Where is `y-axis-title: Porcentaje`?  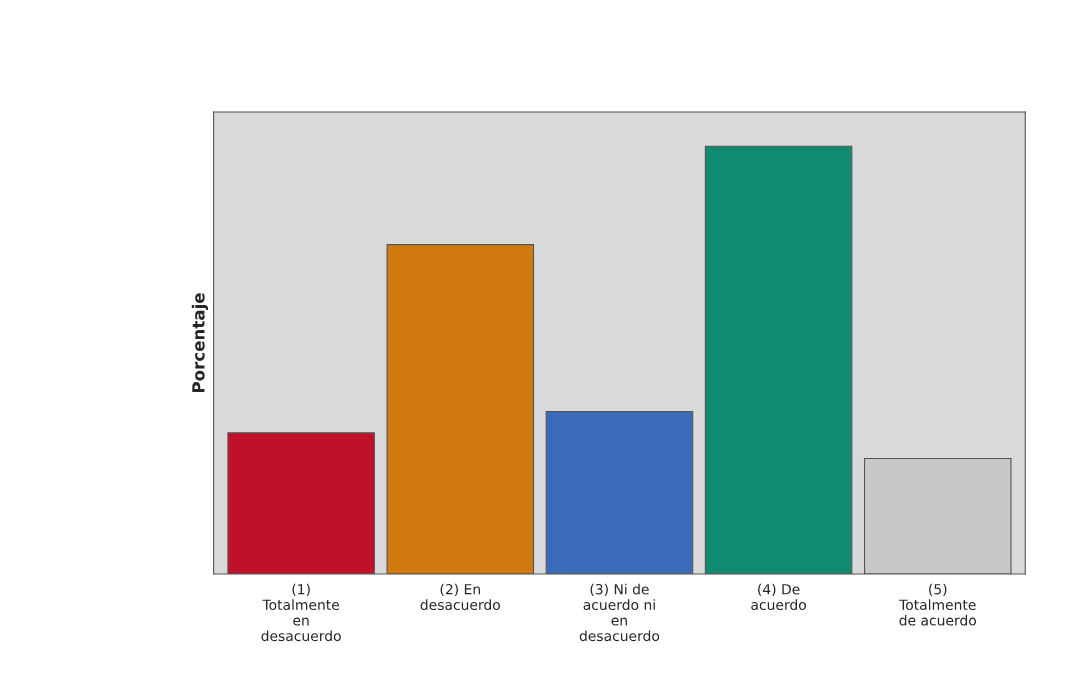 y-axis-title: Porcentaje is located at coordinates (200, 343).